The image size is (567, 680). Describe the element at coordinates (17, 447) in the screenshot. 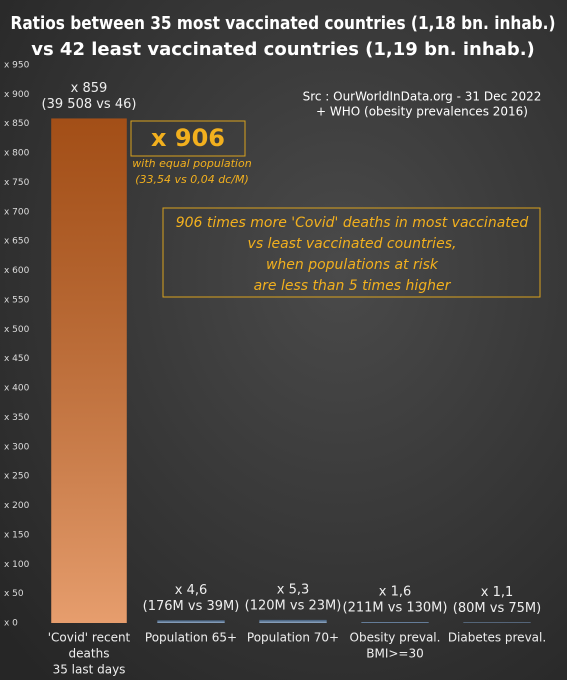

I see `y-tick-label: x 300` at that location.